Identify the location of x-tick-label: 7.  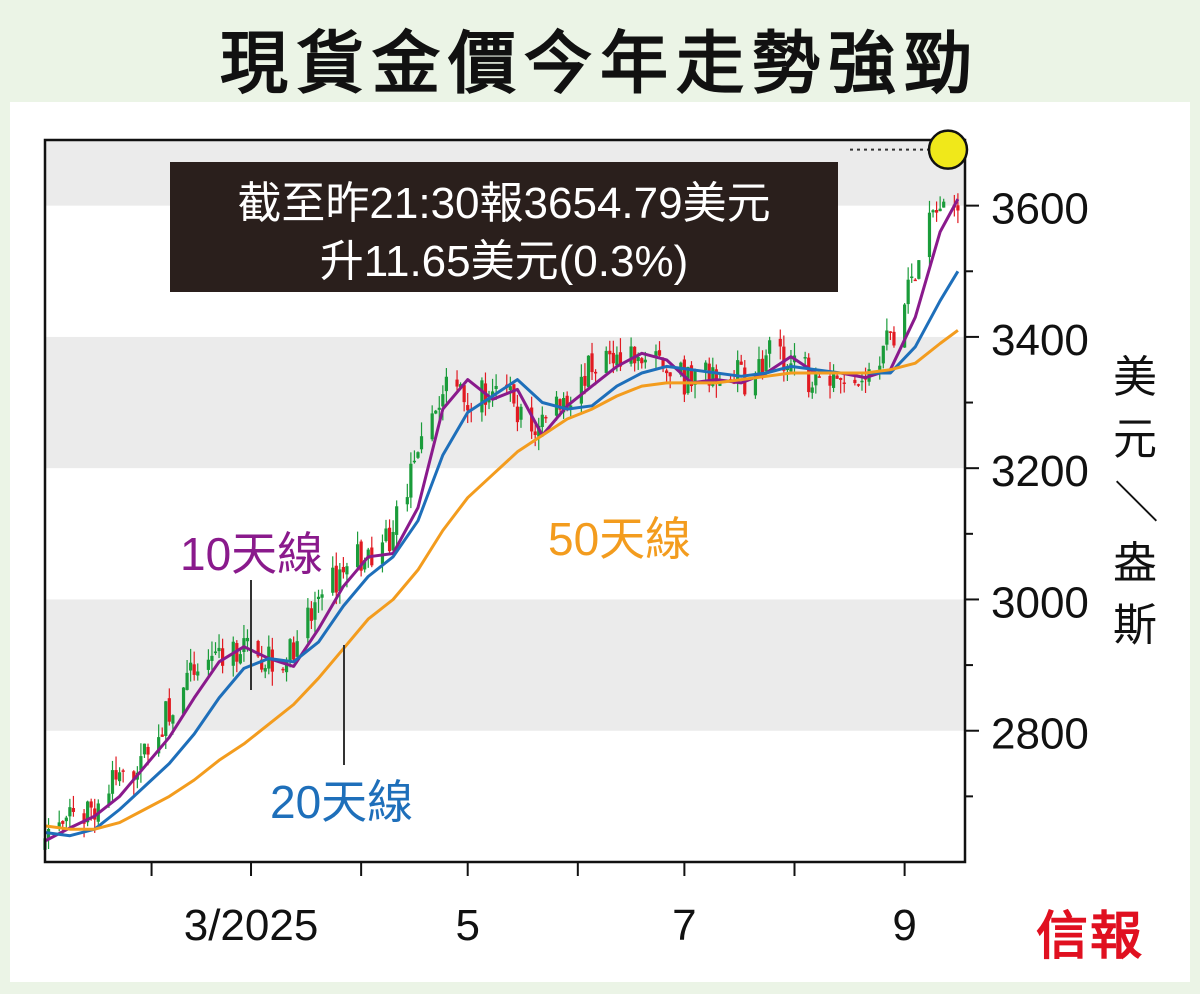
(684, 925).